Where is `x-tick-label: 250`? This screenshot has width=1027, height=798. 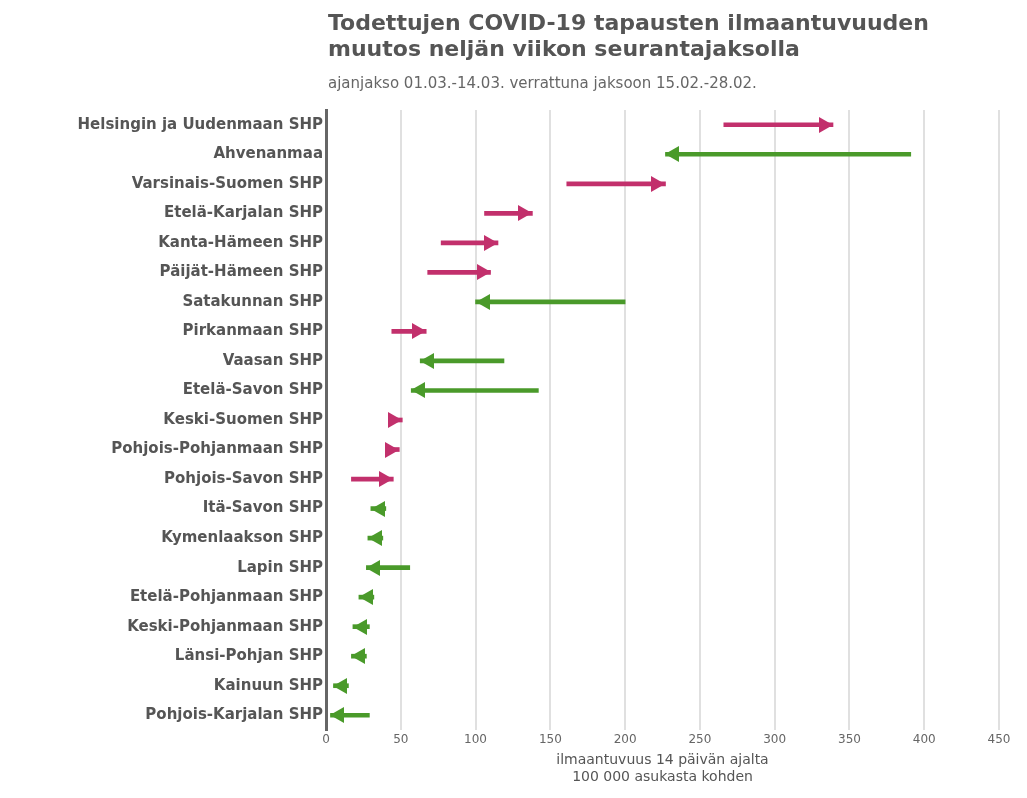 x-tick-label: 250 is located at coordinates (700, 739).